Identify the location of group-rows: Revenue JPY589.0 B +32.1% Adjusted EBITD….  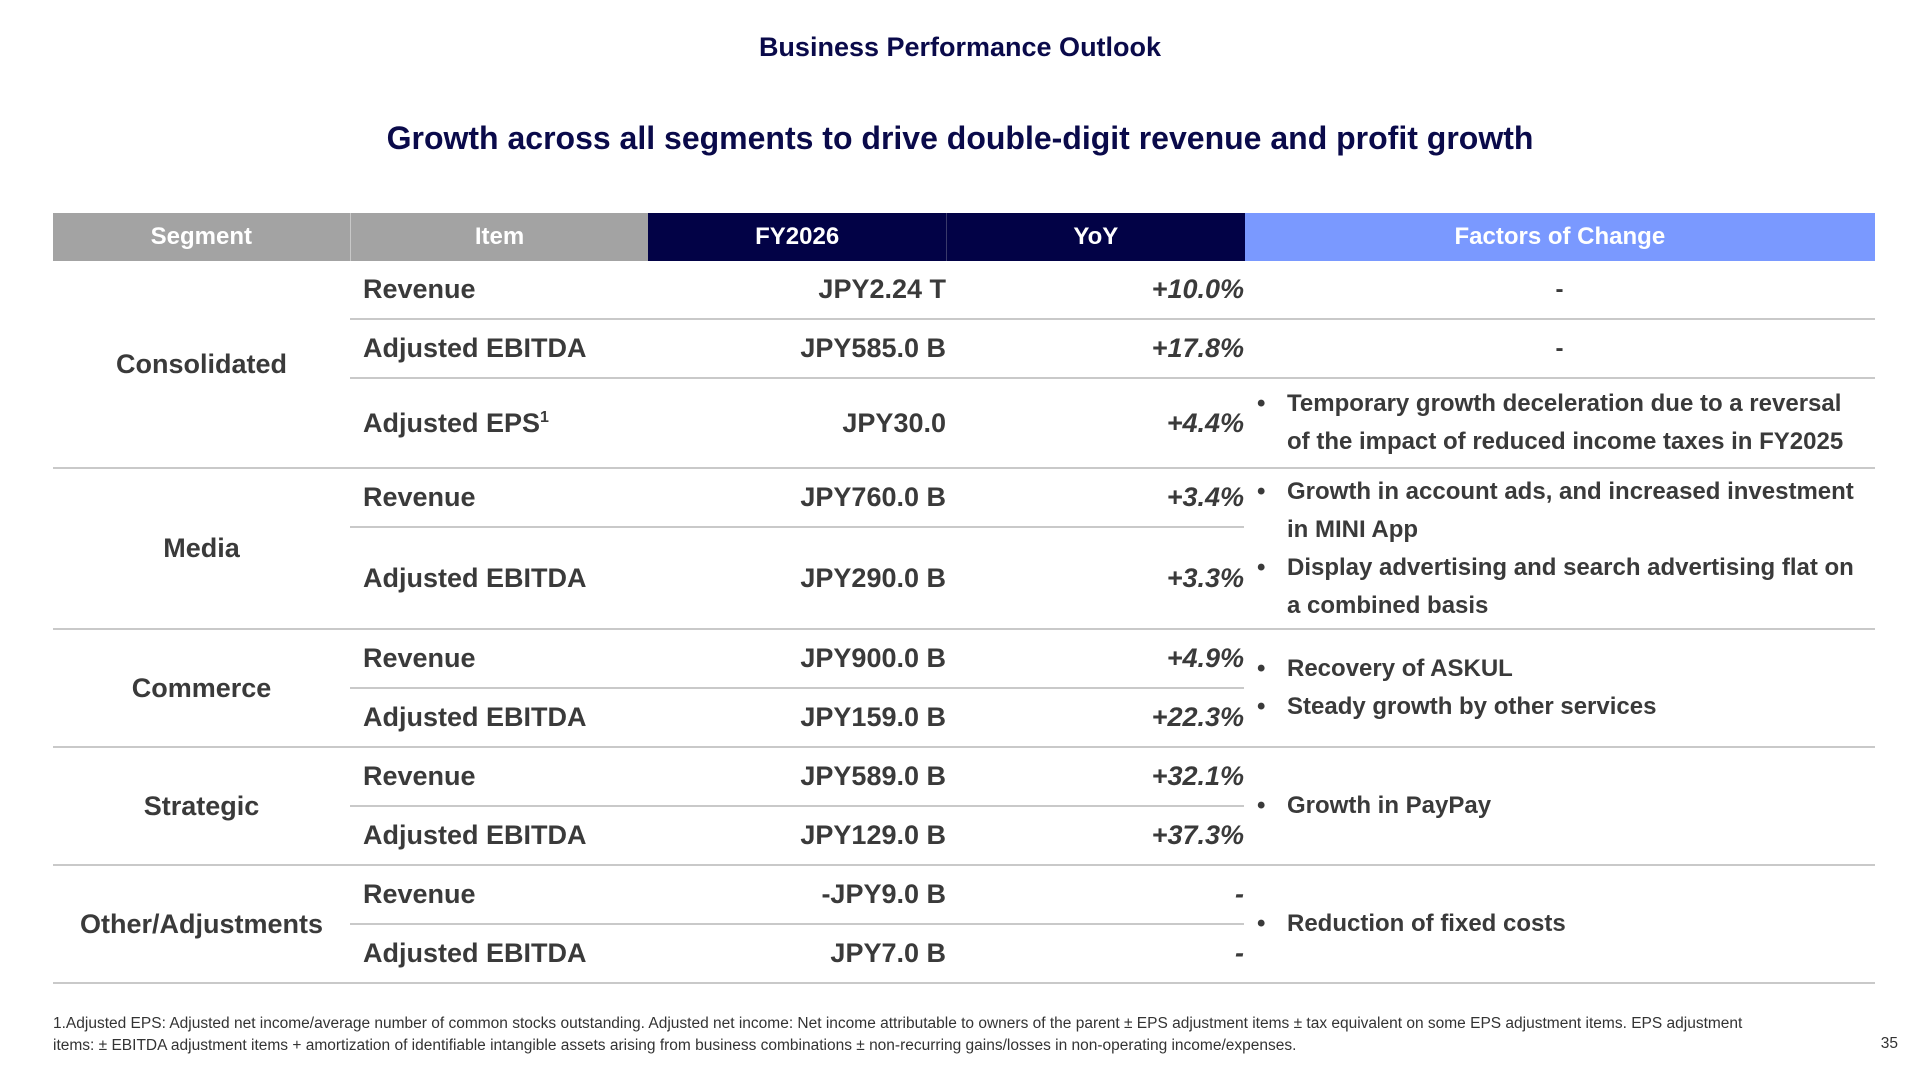
(797, 806).